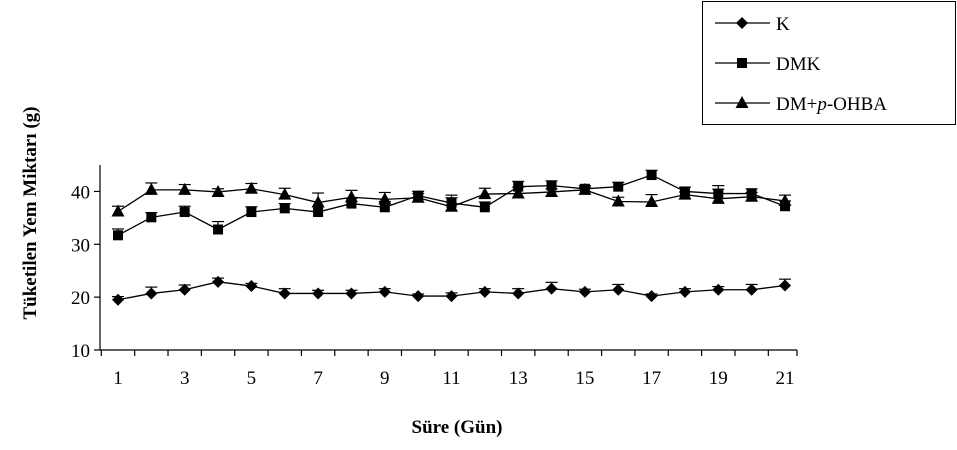 The height and width of the screenshot is (450, 957). What do you see at coordinates (742, 102) in the screenshot?
I see `legend-marker-triangle` at bounding box center [742, 102].